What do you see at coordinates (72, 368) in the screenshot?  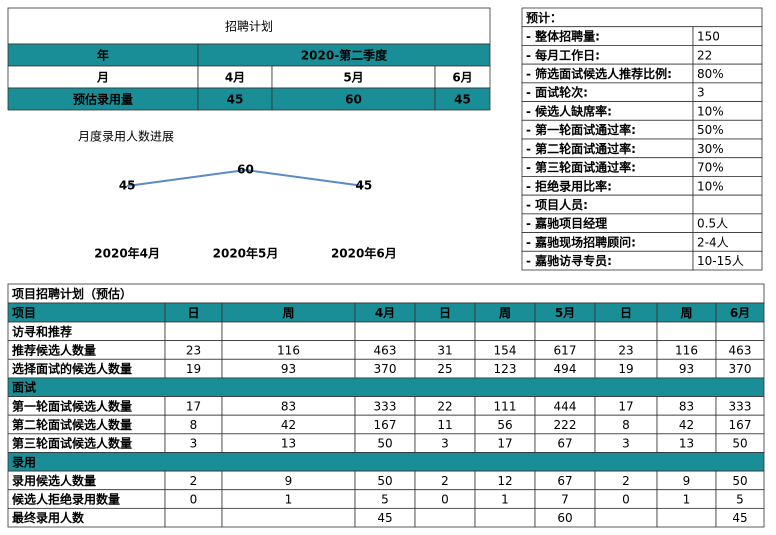 I see `row-label: 选择面试的候选人数量` at bounding box center [72, 368].